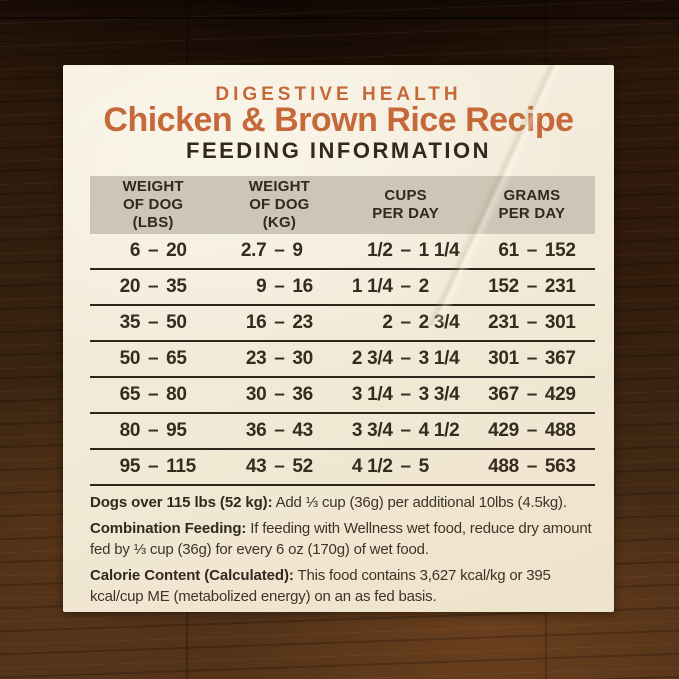 Image resolution: width=679 pixels, height=679 pixels. What do you see at coordinates (439, 358) in the screenshot?
I see `range-max: 3 1/4` at bounding box center [439, 358].